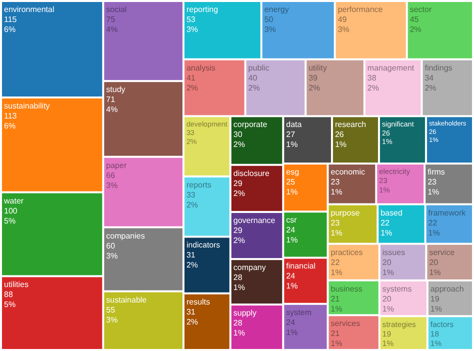 Image resolution: width=474 pixels, height=351 pixels. Describe the element at coordinates (345, 323) in the screenshot. I see `category-label: services` at that location.